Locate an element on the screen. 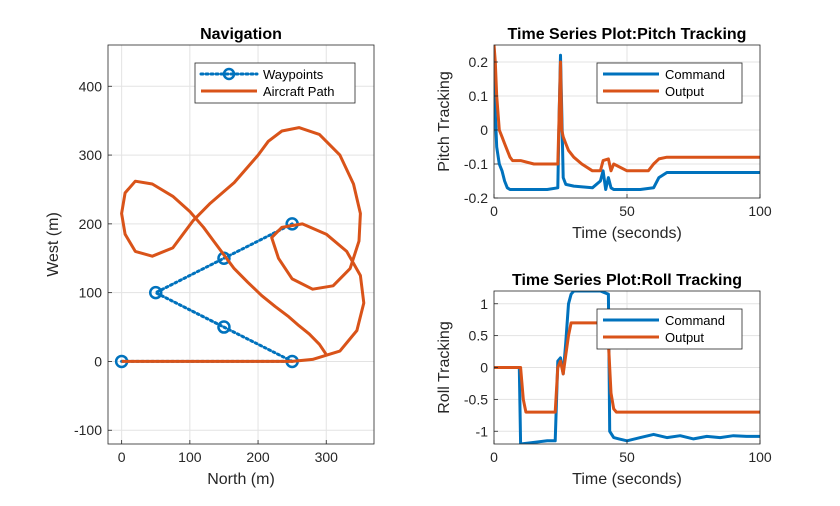 This screenshot has width=840, height=506. navigation-ytick-label-3: 200 is located at coordinates (91, 224).